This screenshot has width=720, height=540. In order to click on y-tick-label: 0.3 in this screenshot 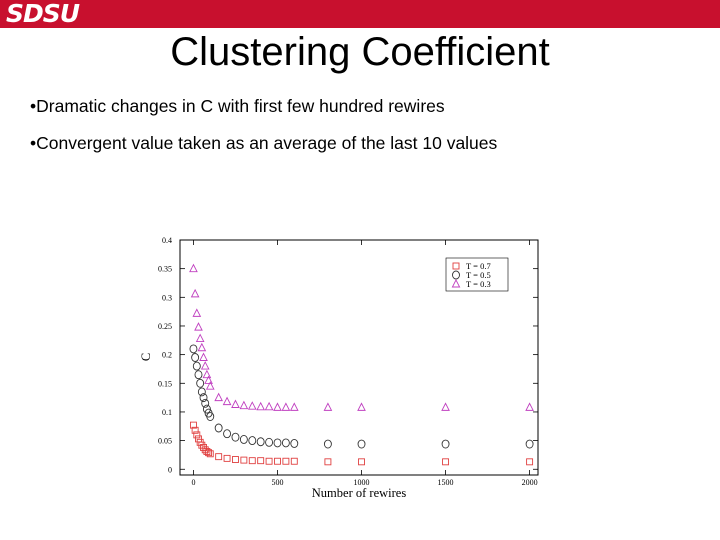, I will do `click(167, 297)`.